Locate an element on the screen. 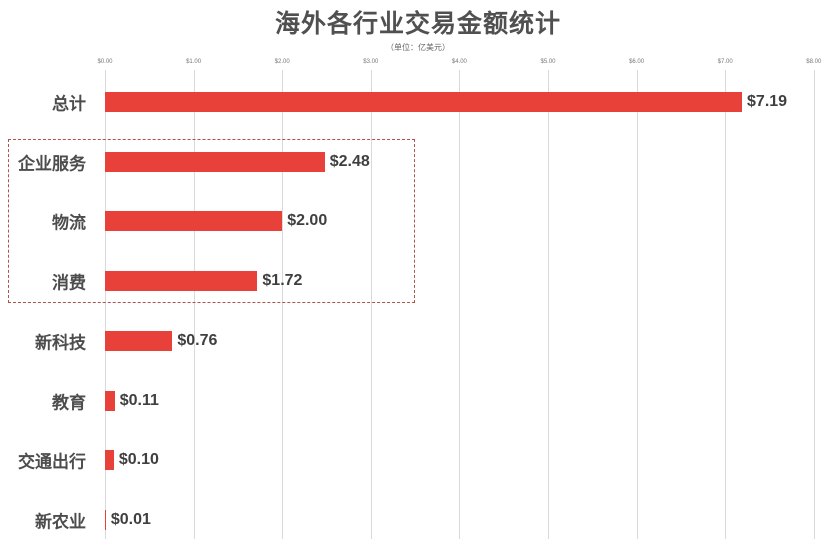  highlight-dashed-box is located at coordinates (211, 221).